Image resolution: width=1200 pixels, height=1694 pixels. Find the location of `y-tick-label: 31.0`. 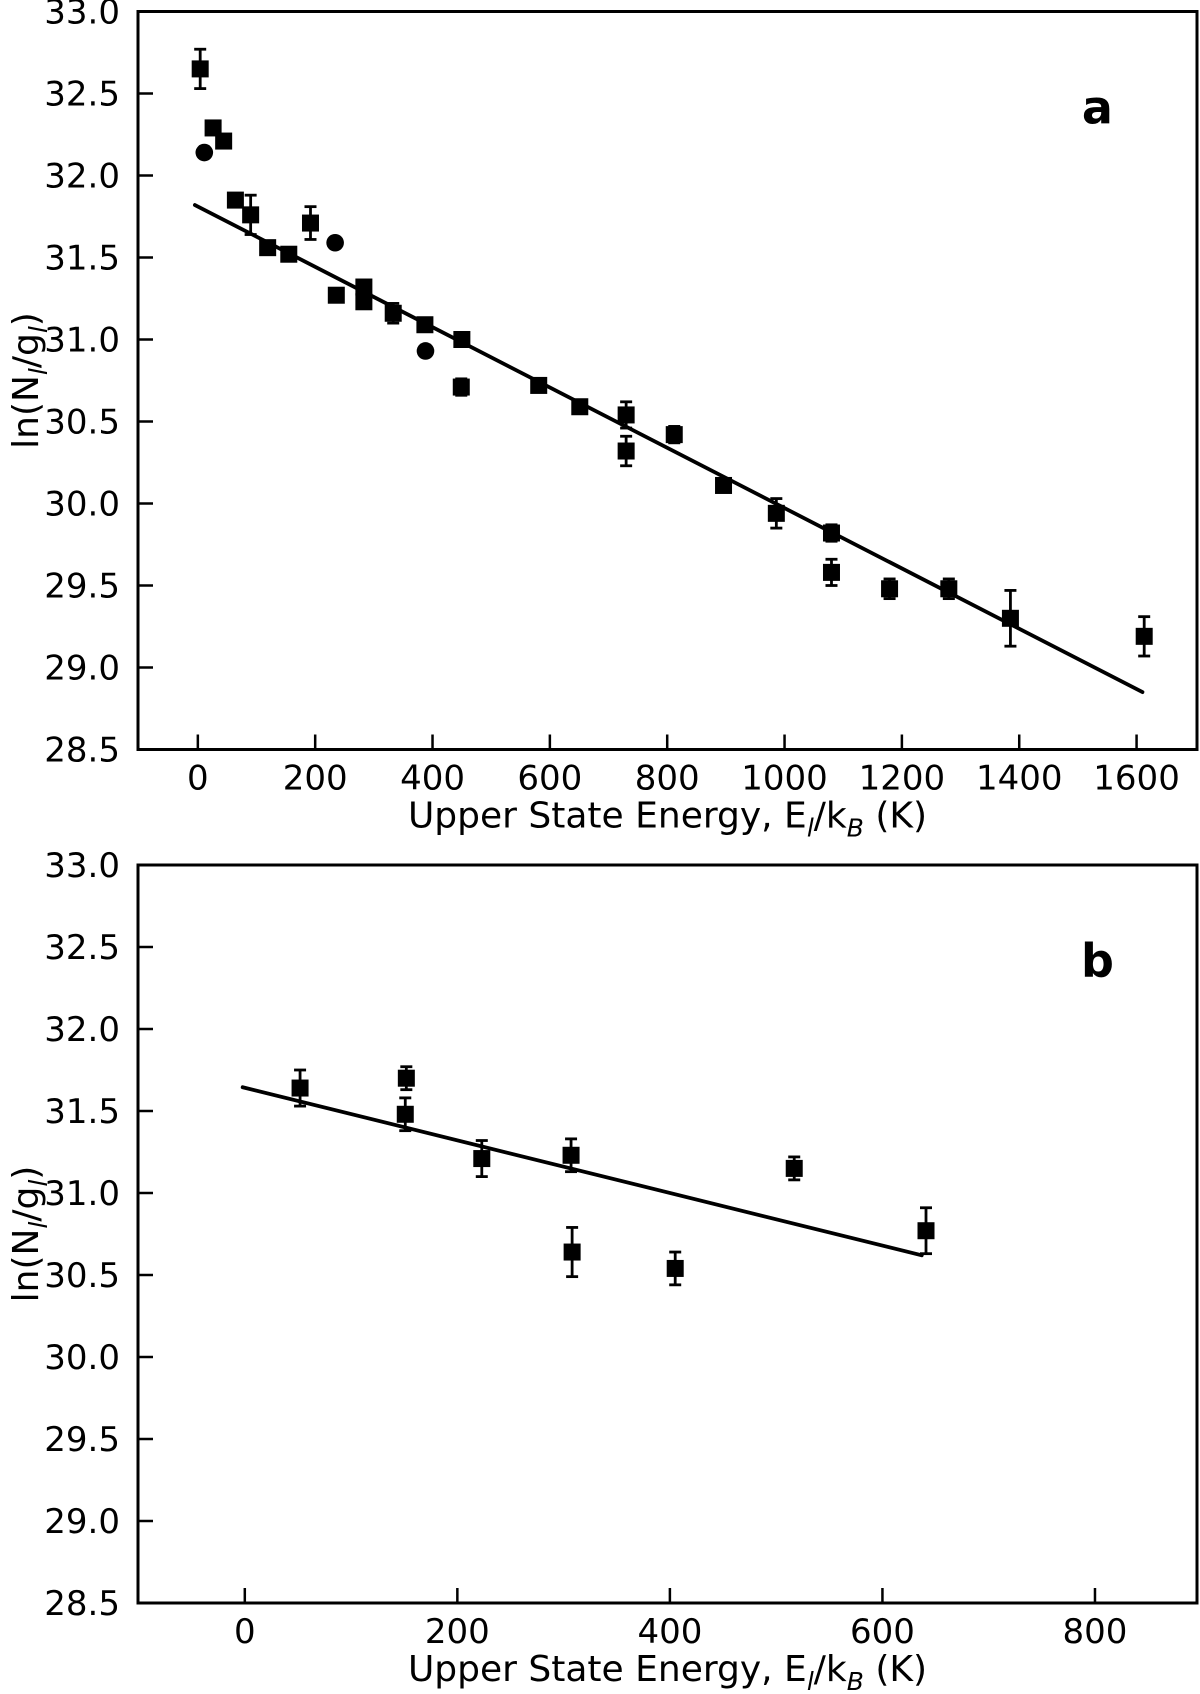

y-tick-label: 31.0 is located at coordinates (82, 1194).